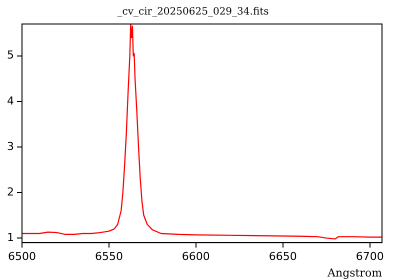 The height and width of the screenshot is (280, 400). I want to click on y-tick-label: 3, so click(10, 146).